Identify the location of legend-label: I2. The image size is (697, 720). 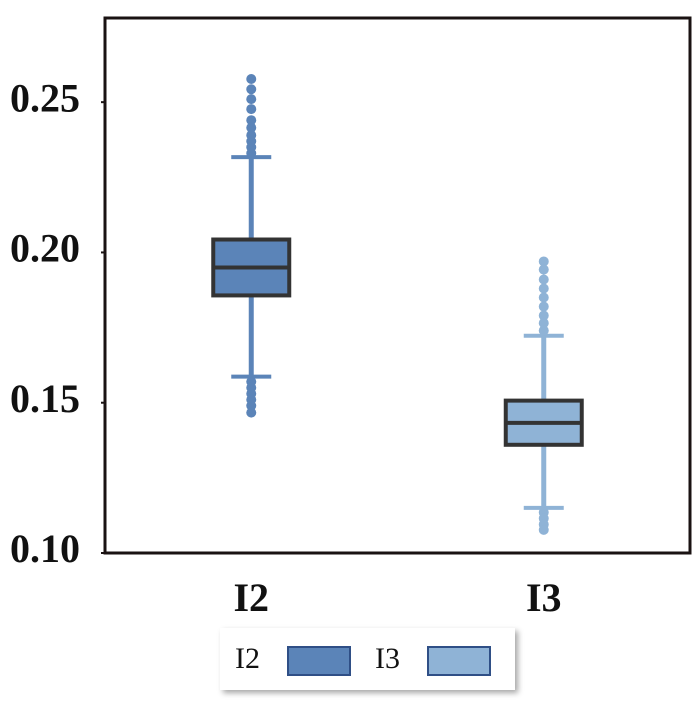
(247, 658).